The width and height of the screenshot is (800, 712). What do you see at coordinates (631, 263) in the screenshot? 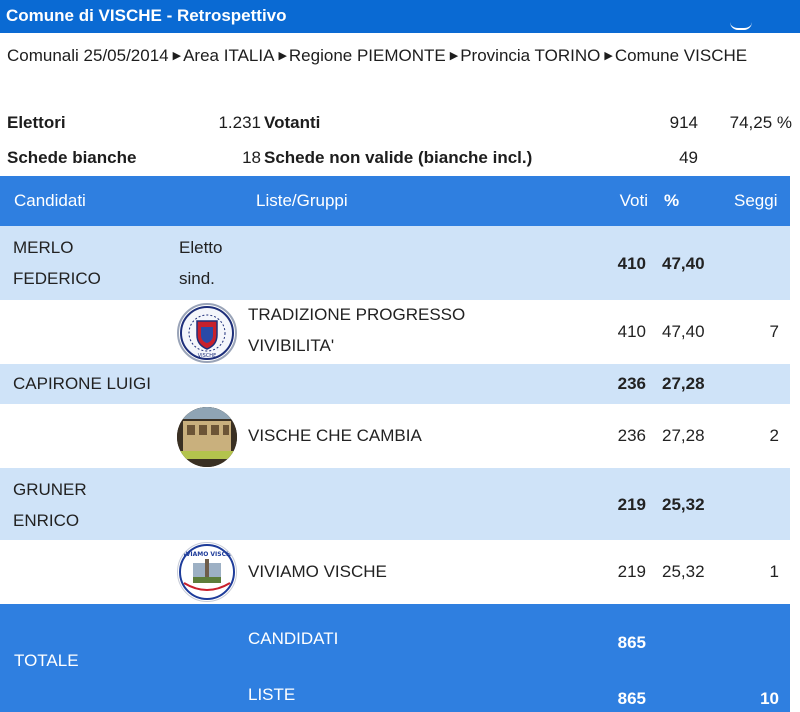
I see `candidate-votes: 410` at bounding box center [631, 263].